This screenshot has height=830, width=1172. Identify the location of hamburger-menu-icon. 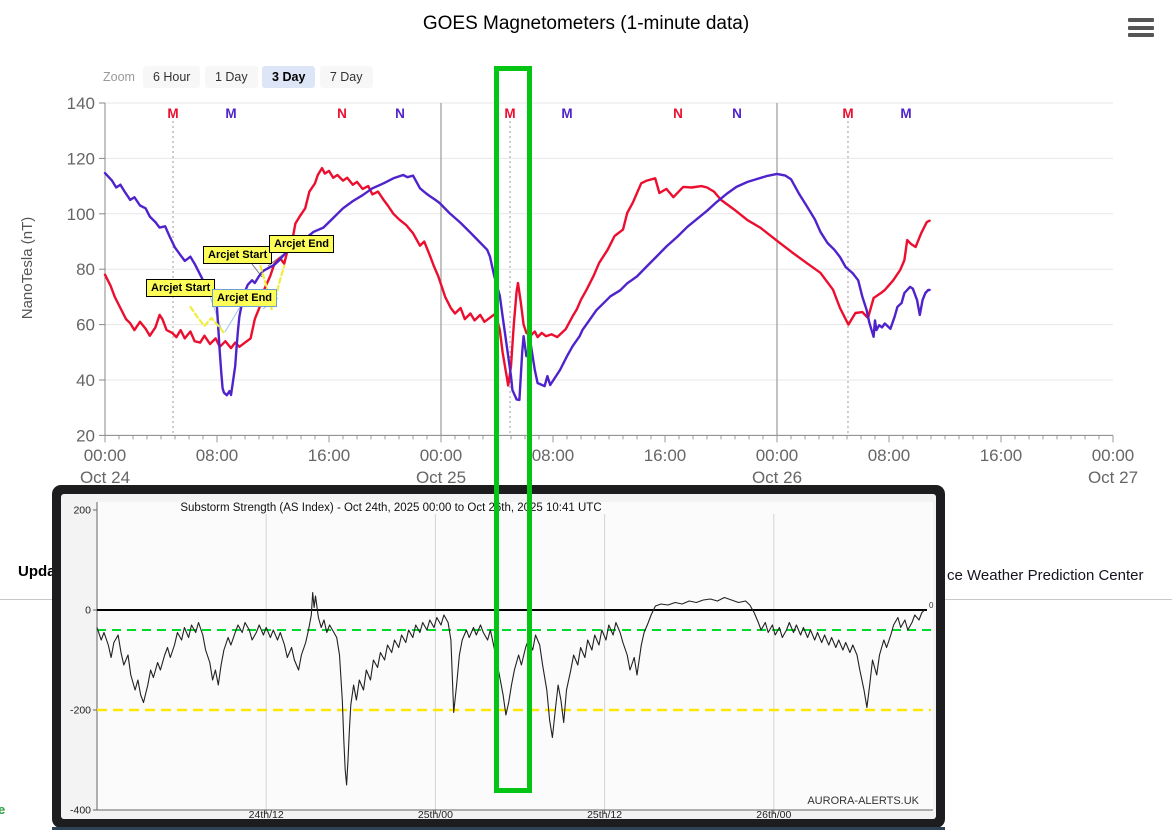
(1141, 27).